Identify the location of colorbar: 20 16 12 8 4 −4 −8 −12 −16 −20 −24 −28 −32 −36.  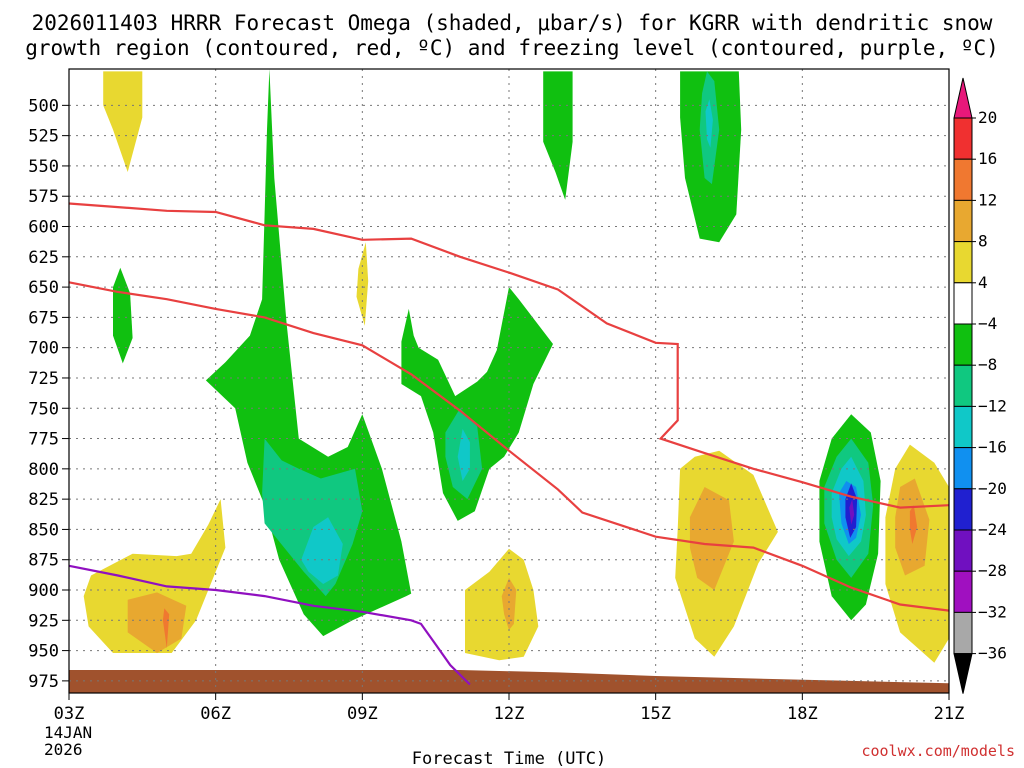
(980, 385).